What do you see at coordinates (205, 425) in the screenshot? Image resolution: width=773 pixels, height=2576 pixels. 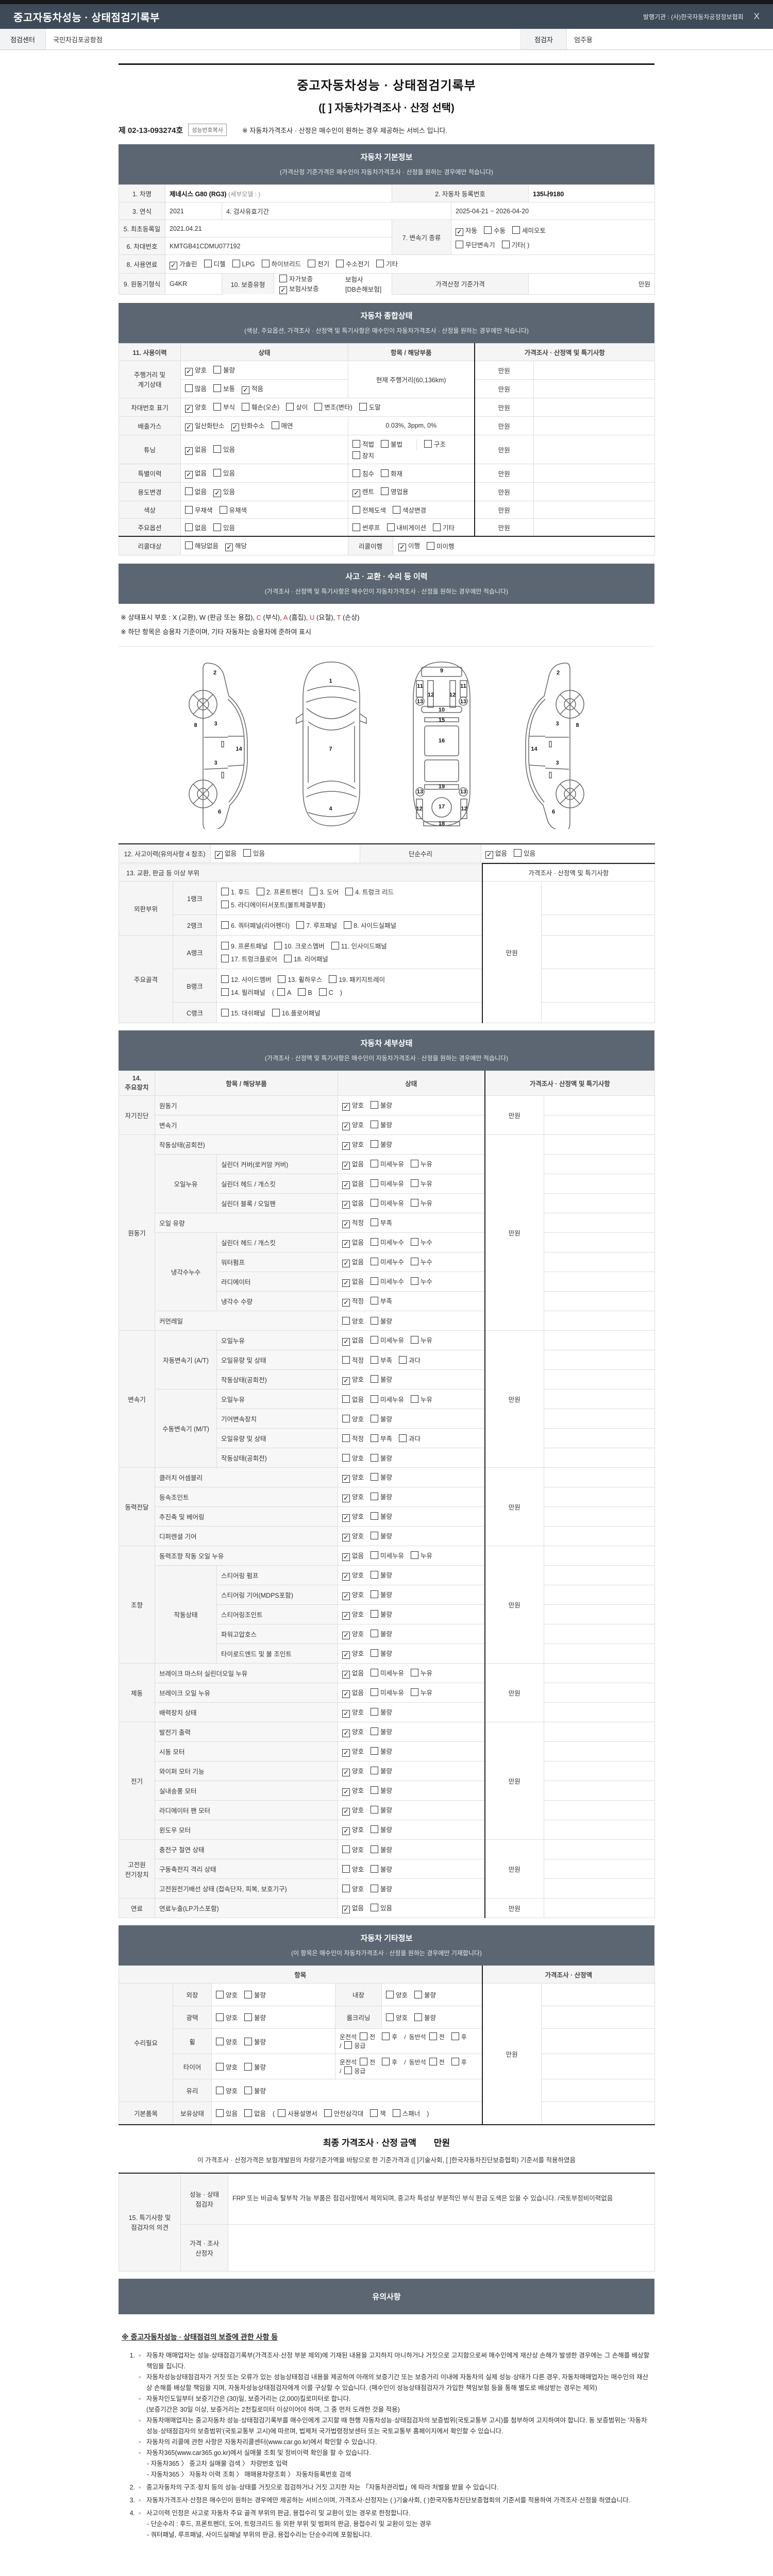 I see `checkbox-option: ✓ 일산화탄소` at bounding box center [205, 425].